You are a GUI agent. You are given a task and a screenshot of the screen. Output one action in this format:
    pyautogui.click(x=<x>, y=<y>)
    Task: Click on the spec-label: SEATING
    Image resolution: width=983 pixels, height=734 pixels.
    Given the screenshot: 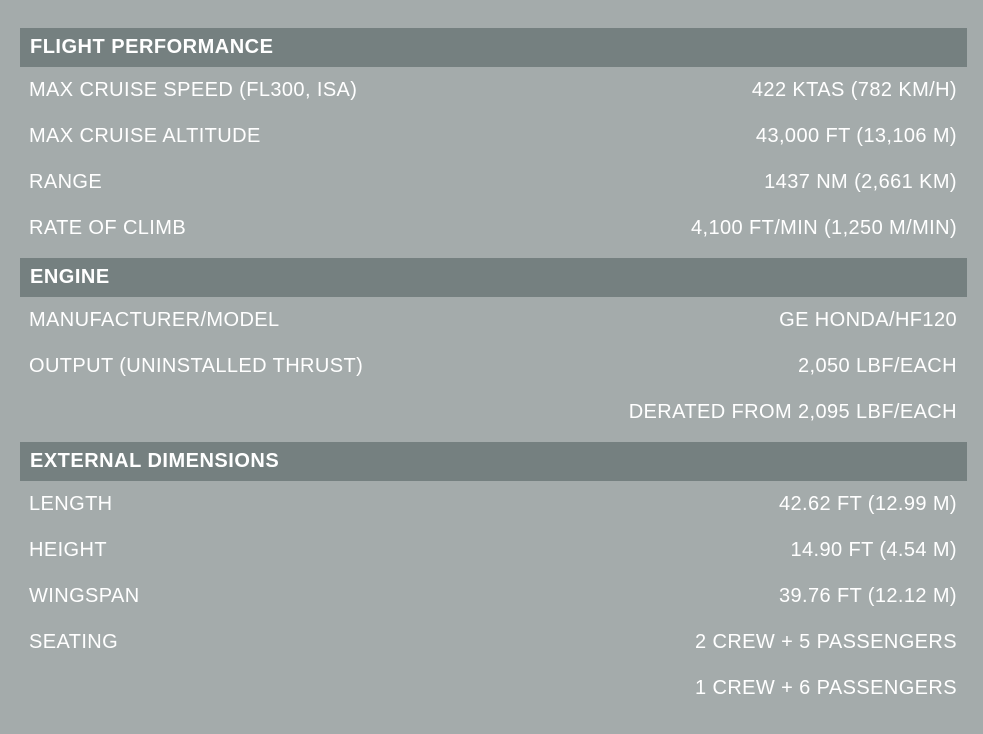 What is the action you would take?
    pyautogui.click(x=74, y=641)
    